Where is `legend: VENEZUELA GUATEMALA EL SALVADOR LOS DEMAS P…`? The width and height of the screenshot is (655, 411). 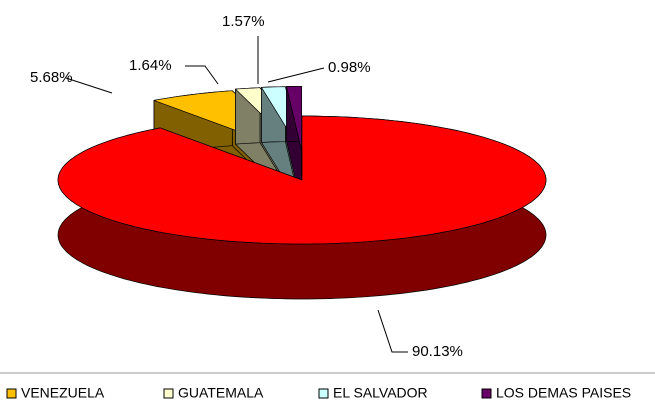
legend: VENEZUELA GUATEMALA EL SALVADOR LOS DEMAS P… is located at coordinates (318, 393).